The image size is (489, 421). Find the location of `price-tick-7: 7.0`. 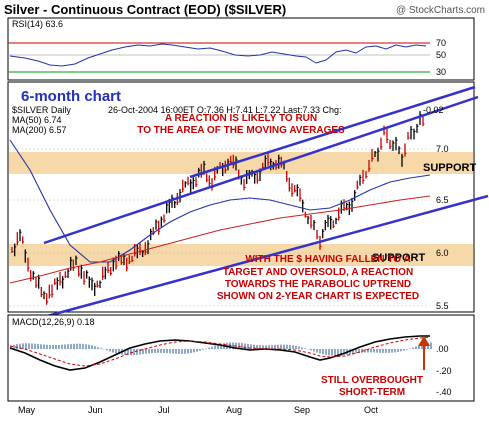

price-tick-7: 7.0 is located at coordinates (442, 149).